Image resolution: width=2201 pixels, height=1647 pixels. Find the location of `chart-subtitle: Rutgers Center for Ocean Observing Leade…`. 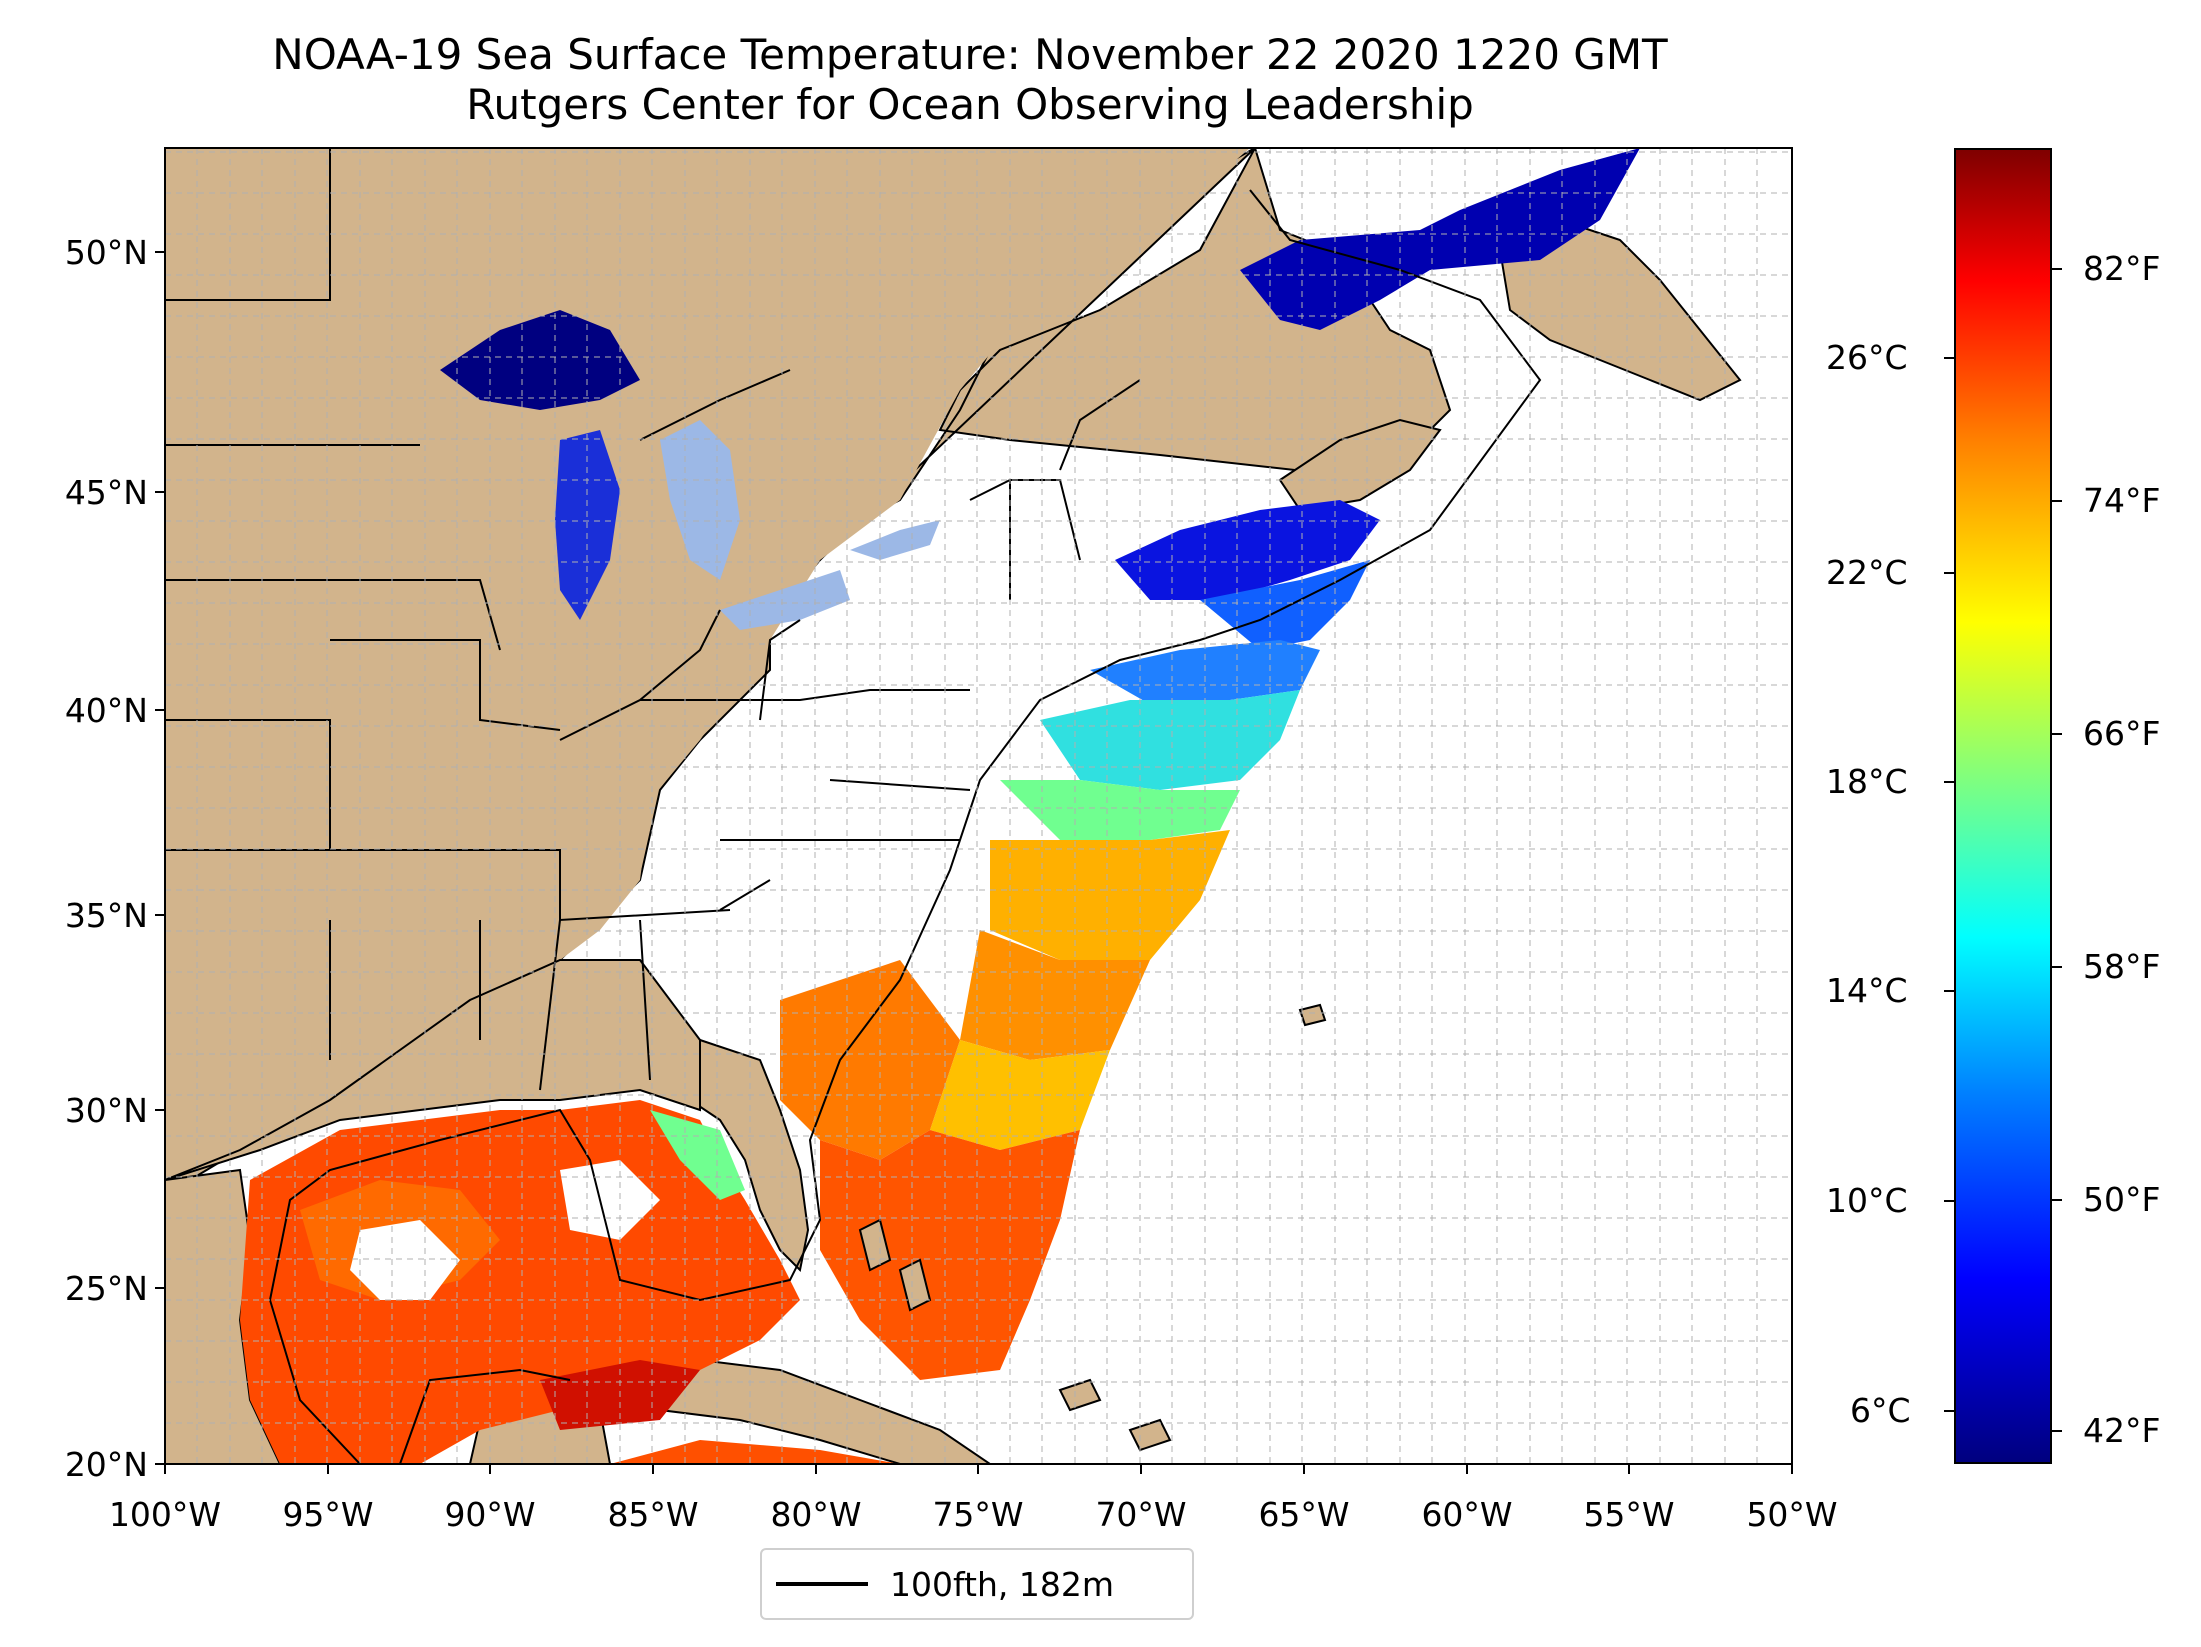

chart-subtitle: Rutgers Center for Ocean Observing Leade… is located at coordinates (970, 104).